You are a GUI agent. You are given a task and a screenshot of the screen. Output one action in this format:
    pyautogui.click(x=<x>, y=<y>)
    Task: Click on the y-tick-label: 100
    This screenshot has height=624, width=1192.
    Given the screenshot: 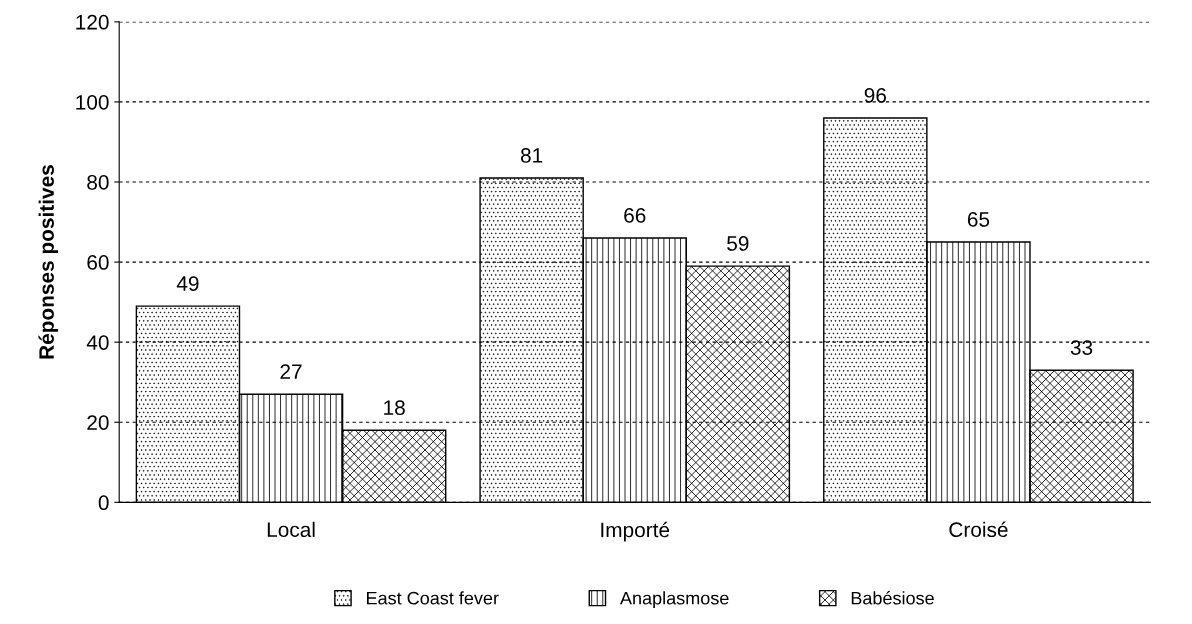 What is the action you would take?
    pyautogui.click(x=92, y=102)
    